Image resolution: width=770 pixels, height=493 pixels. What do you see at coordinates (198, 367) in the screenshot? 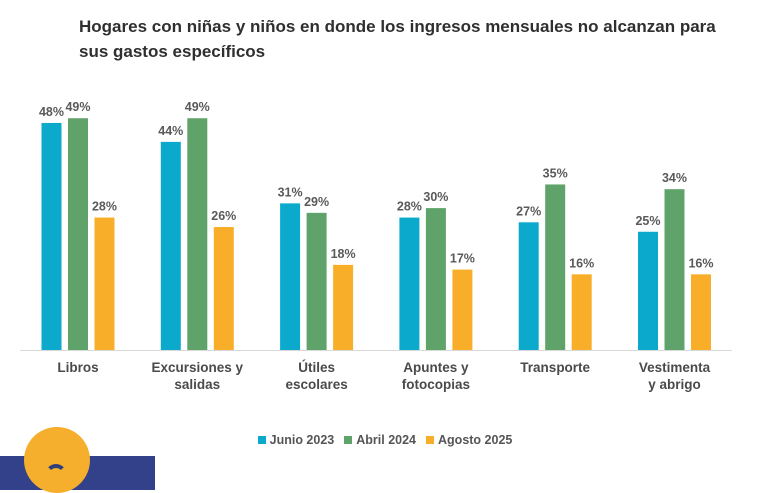
I see `category-label: Excursiones y` at bounding box center [198, 367].